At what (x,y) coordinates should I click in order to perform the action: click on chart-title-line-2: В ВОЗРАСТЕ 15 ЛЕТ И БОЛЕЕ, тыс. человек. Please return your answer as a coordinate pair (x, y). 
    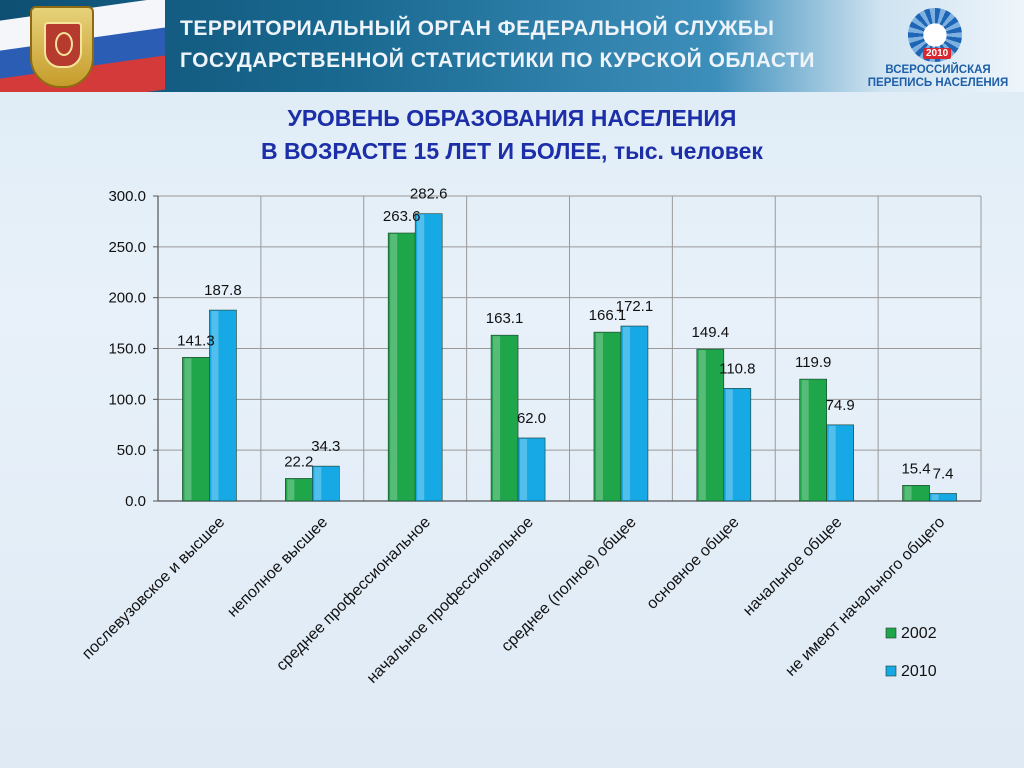
    Looking at the image, I should click on (512, 151).